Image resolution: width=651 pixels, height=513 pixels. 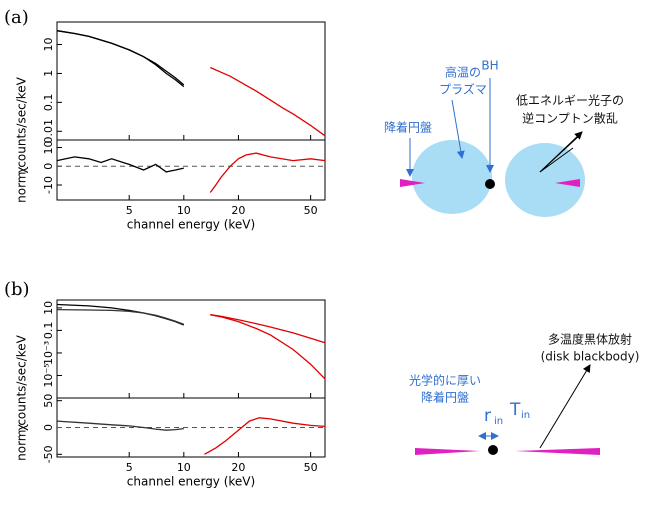 I want to click on panel-label: (b), so click(x=17, y=289).